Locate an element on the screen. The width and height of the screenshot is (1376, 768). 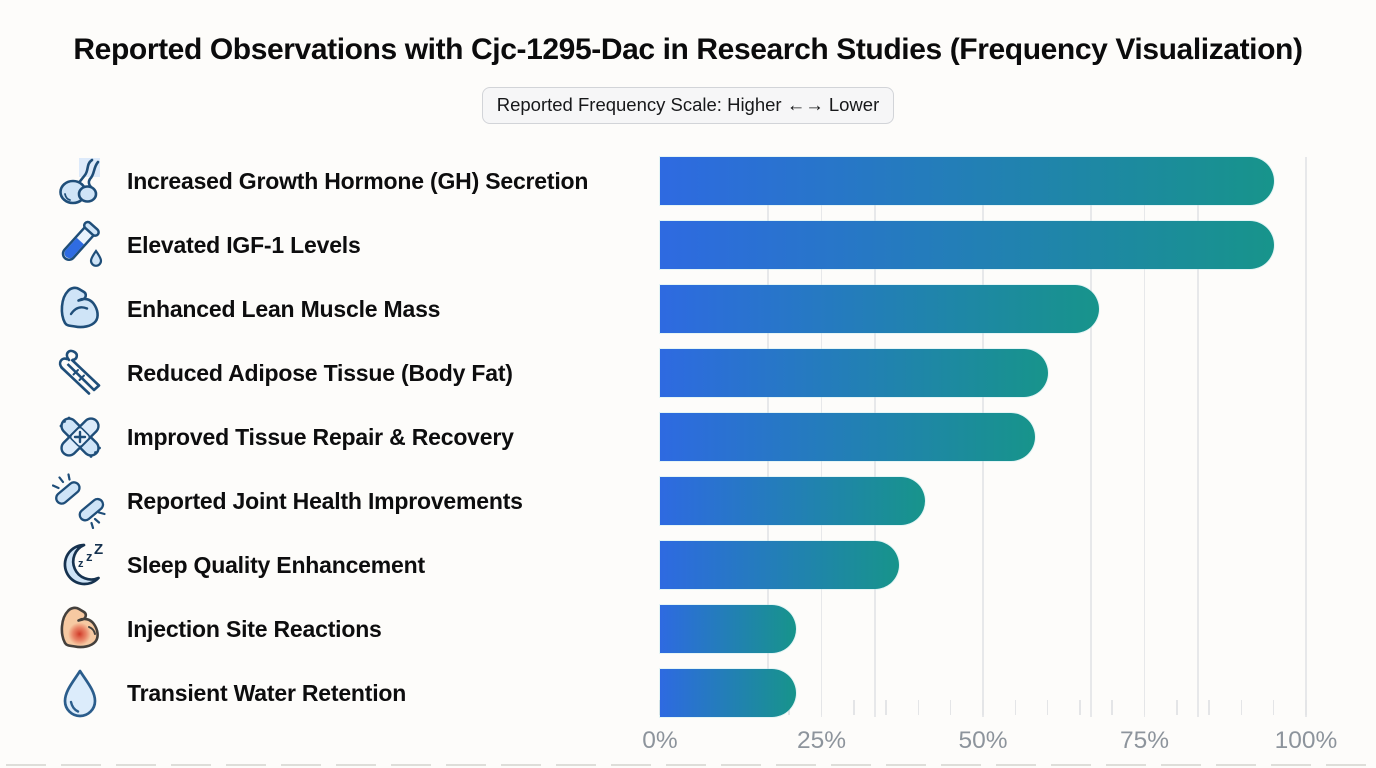
chart-row: Reported Joint Health Improvements is located at coordinates (688, 501).